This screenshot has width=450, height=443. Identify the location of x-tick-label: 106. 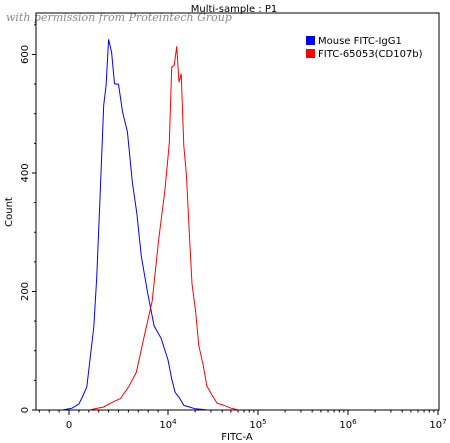
(348, 424).